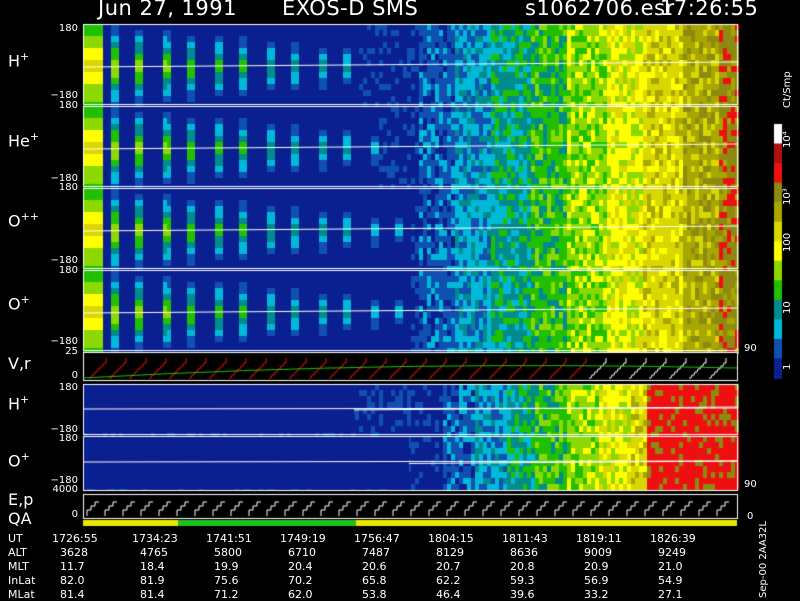 This screenshot has height=601, width=800. What do you see at coordinates (152, 580) in the screenshot?
I see `table-cell: 81.9` at bounding box center [152, 580].